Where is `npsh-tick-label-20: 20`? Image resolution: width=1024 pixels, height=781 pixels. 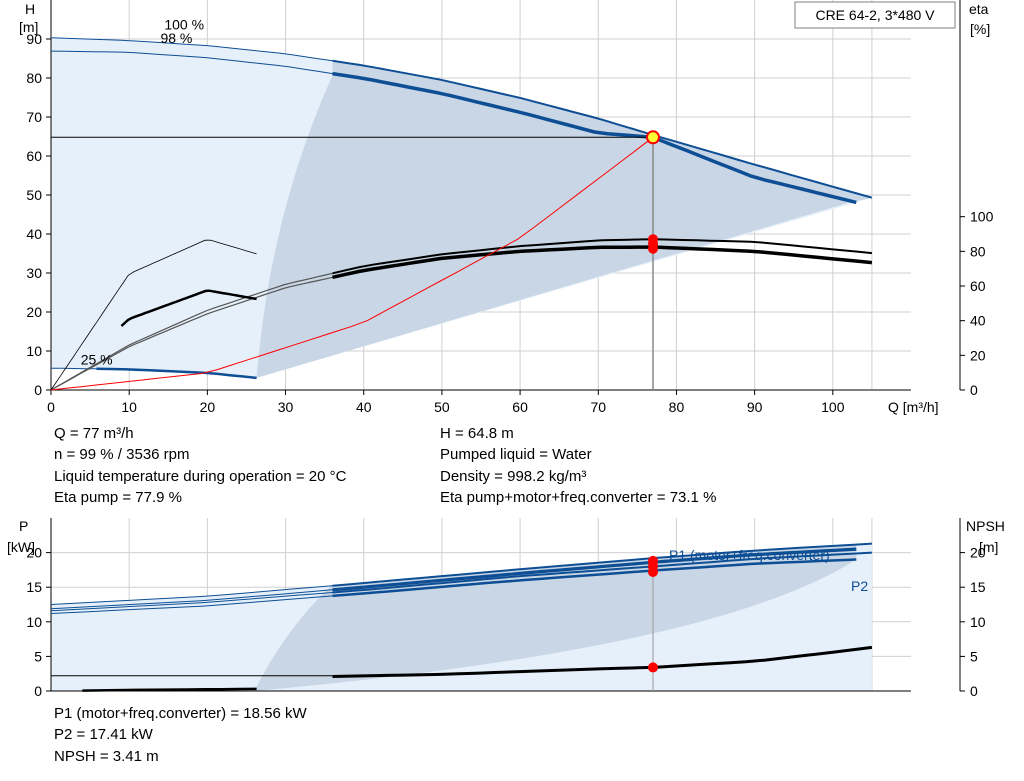
npsh-tick-label-20: 20 is located at coordinates (978, 553).